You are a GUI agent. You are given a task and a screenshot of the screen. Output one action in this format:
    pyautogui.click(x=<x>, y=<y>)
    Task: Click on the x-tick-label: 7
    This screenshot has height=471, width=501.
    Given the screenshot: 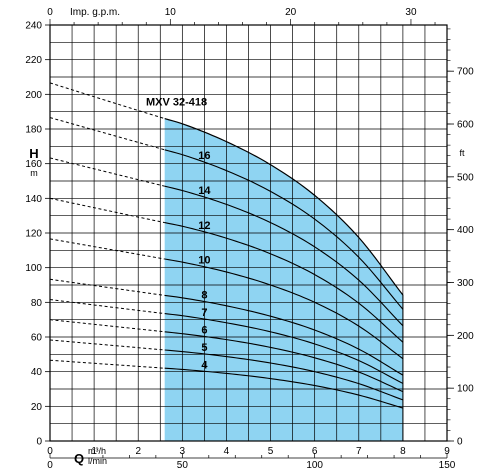 What is the action you would take?
    pyautogui.click(x=359, y=451)
    